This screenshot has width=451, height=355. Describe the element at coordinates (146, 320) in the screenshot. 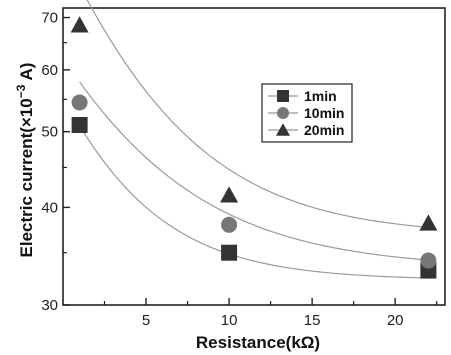

I see `x-tick-label: 5` at that location.